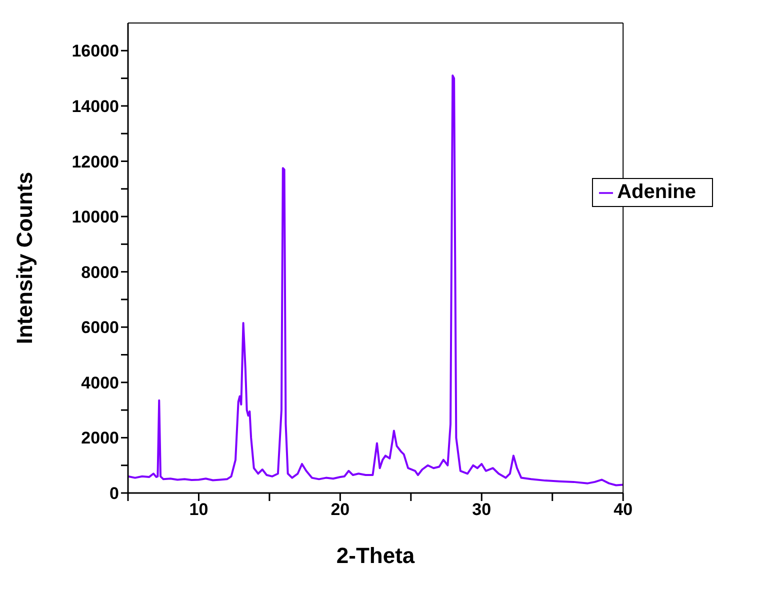 The image size is (771, 591). What do you see at coordinates (340, 510) in the screenshot?
I see `x-tick-label: 20` at bounding box center [340, 510].